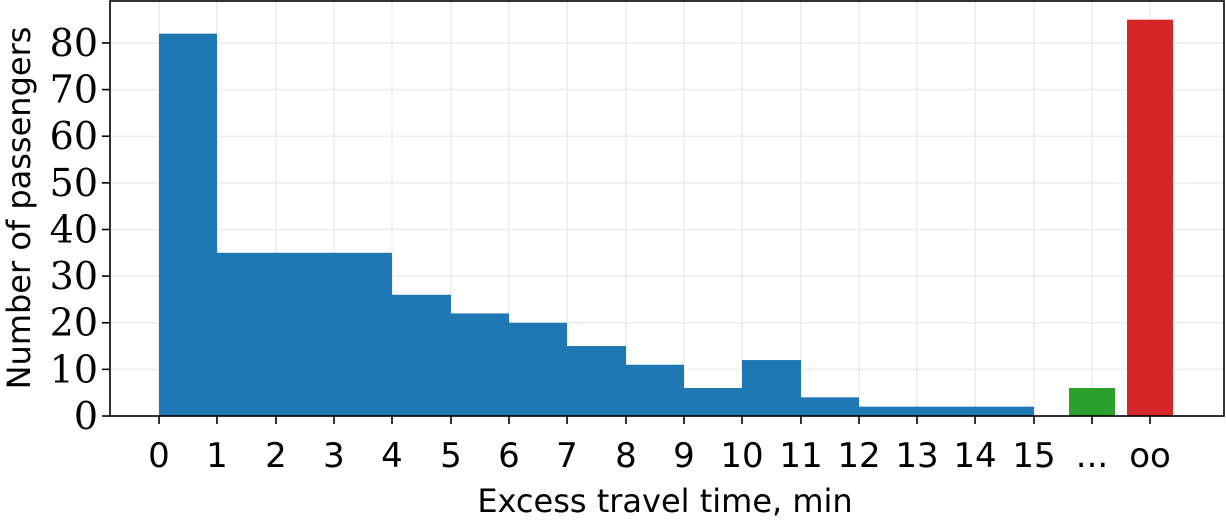  I want to click on y-axis-label: Number of passengers, so click(19, 208).